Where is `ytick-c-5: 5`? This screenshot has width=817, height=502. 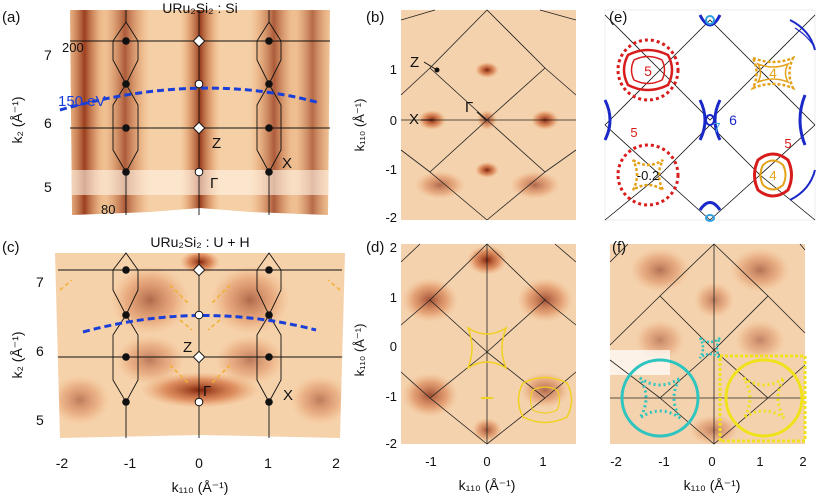
ytick-c-5: 5 is located at coordinates (40, 420).